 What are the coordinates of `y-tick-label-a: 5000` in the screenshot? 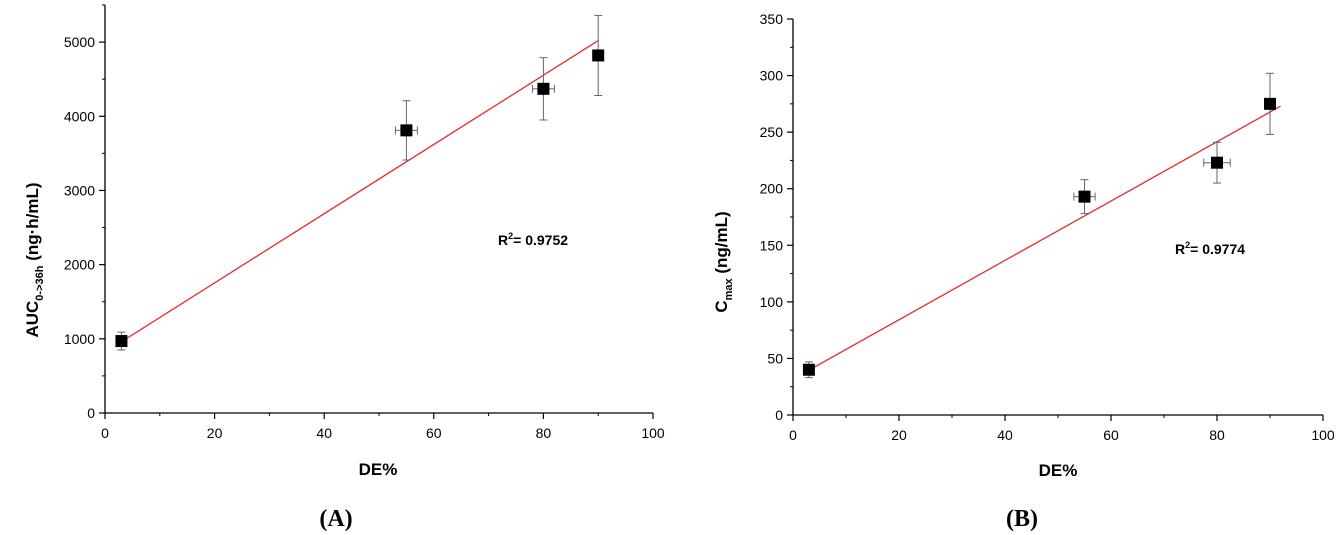 It's located at (79, 42).